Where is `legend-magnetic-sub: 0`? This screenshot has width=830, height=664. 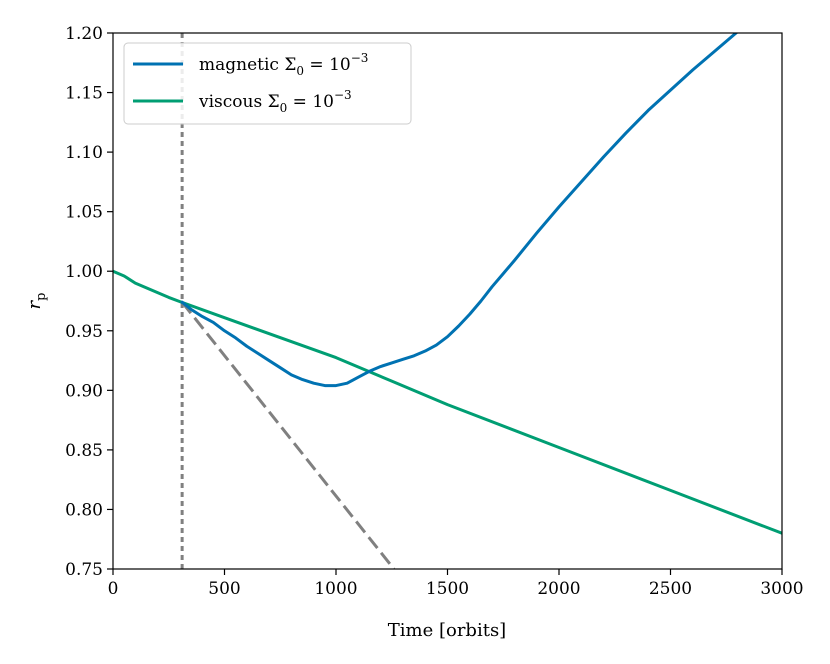 legend-magnetic-sub: 0 is located at coordinates (300, 71).